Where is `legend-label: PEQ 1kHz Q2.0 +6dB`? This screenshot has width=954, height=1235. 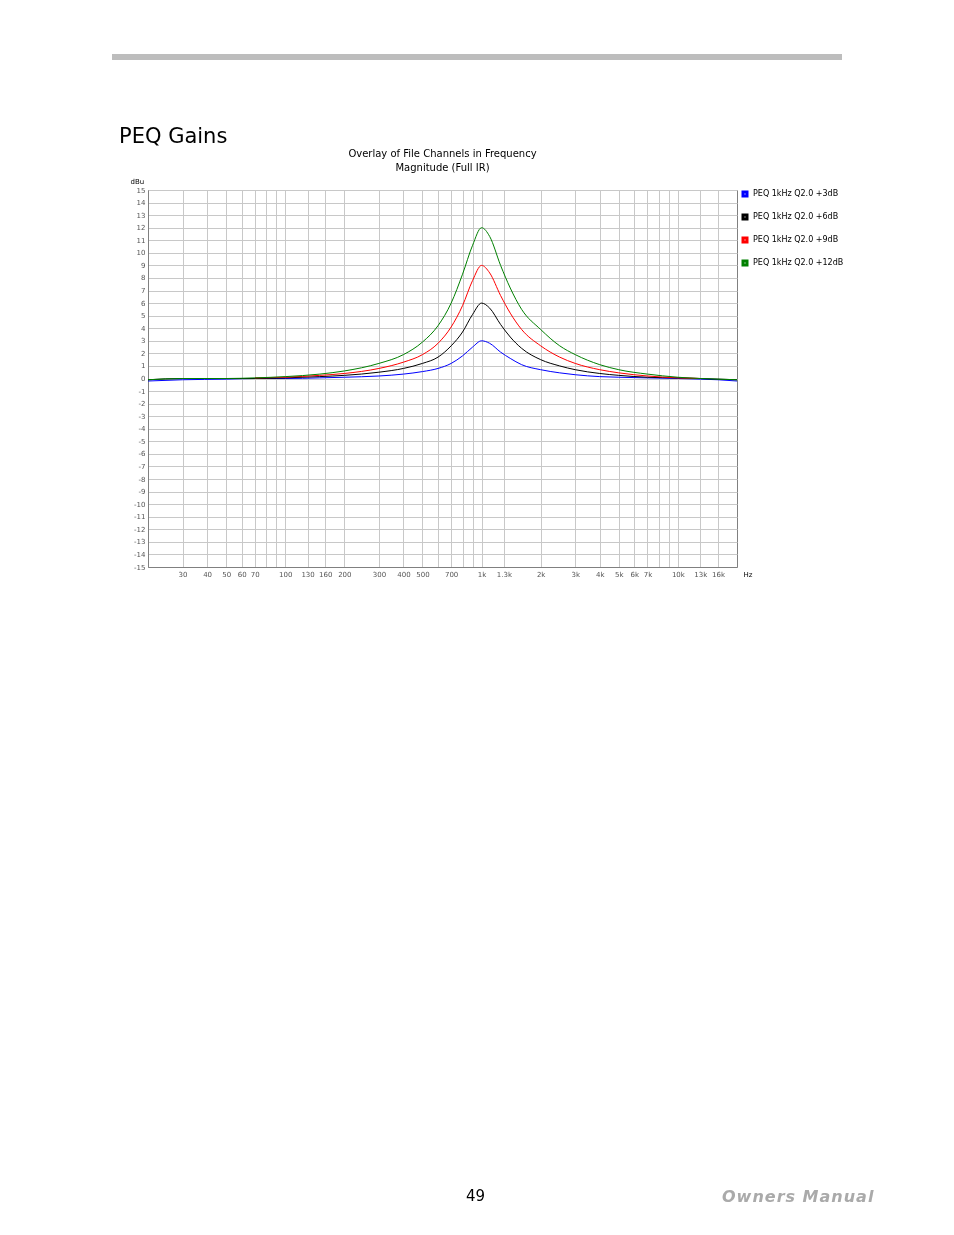
legend-label: PEQ 1kHz Q2.0 +6dB is located at coordinates (796, 216).